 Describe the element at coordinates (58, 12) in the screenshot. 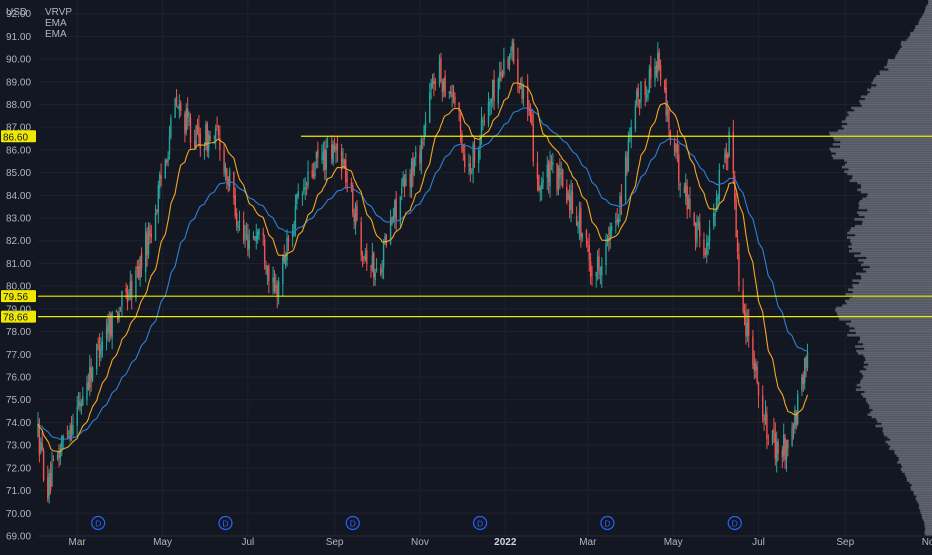

I see `indicator-vrvp: VRVP` at that location.